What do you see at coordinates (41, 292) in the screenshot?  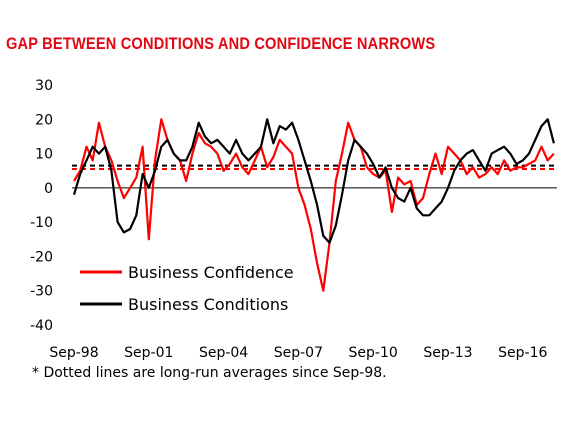 I see `y-tick-label: -30` at bounding box center [41, 292].